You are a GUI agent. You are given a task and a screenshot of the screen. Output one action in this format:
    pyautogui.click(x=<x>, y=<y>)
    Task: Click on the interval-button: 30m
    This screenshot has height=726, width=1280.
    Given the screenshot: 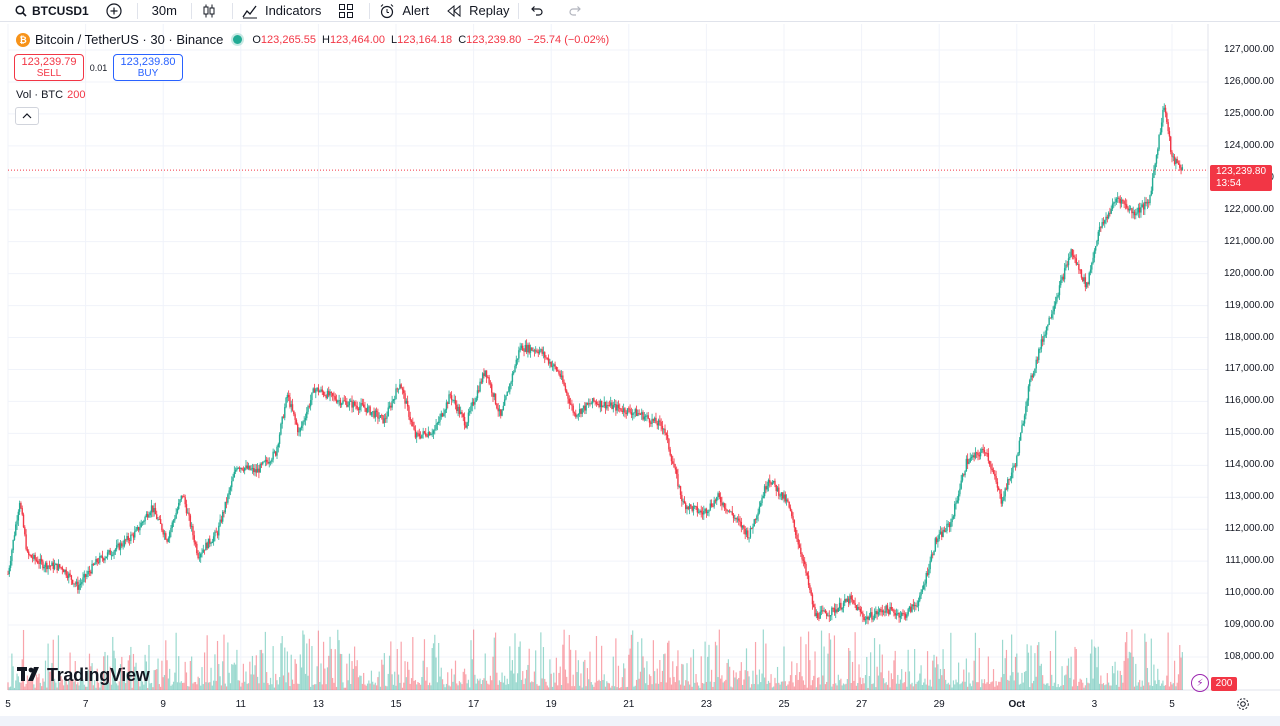 What is the action you would take?
    pyautogui.click(x=164, y=11)
    